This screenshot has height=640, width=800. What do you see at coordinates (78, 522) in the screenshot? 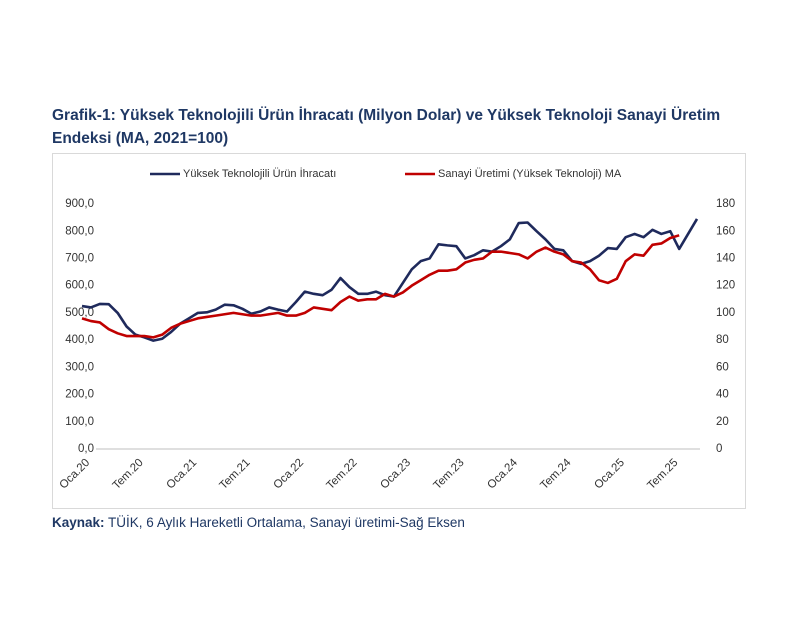
I see `source-label: Kaynak:` at bounding box center [78, 522].